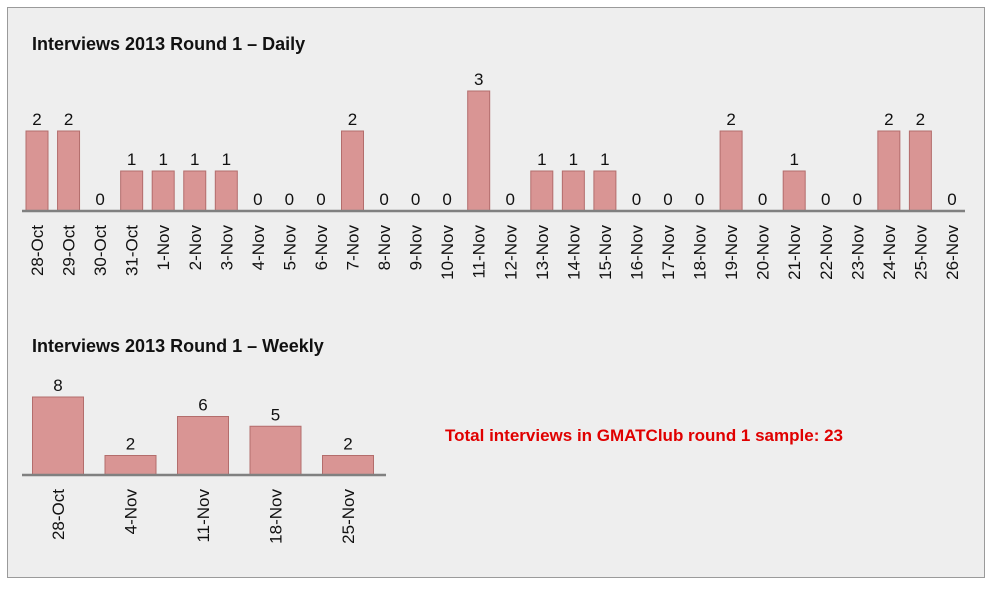 This screenshot has width=989, height=590. What do you see at coordinates (275, 414) in the screenshot?
I see `weekly-value-label: 5` at bounding box center [275, 414].